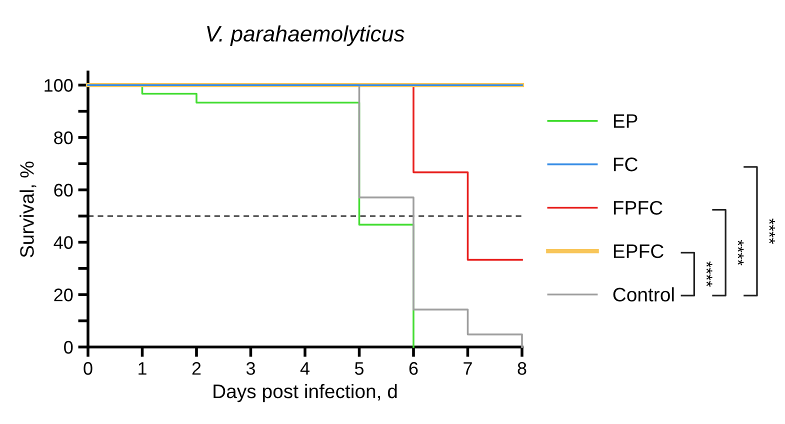 The width and height of the screenshot is (785, 424). I want to click on x-tick-label: 5, so click(359, 368).